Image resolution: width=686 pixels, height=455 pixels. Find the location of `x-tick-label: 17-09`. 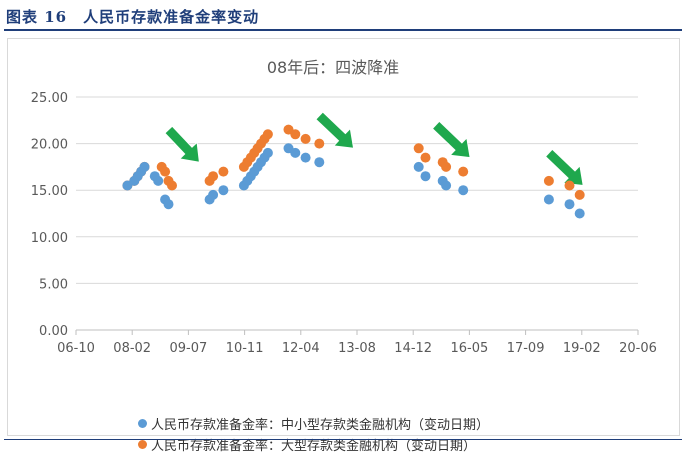

x-tick-label: 17-09 is located at coordinates (526, 348).